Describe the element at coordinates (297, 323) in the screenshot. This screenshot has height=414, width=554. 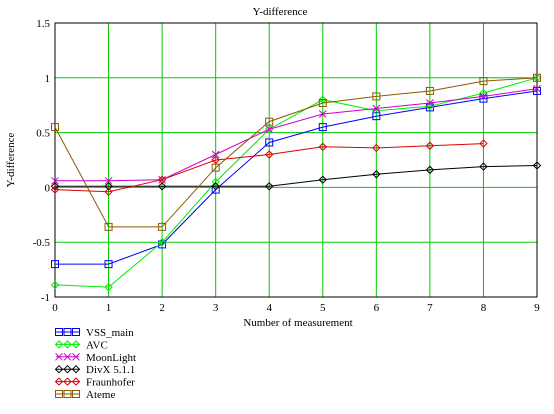
I see `x-axis-label: Number of measurement` at that location.